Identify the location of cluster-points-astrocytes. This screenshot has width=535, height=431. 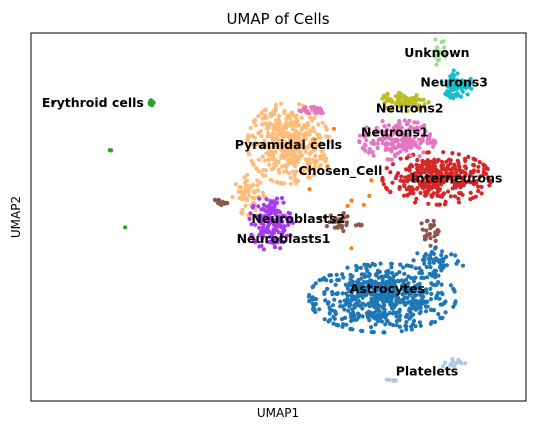
(386, 290).